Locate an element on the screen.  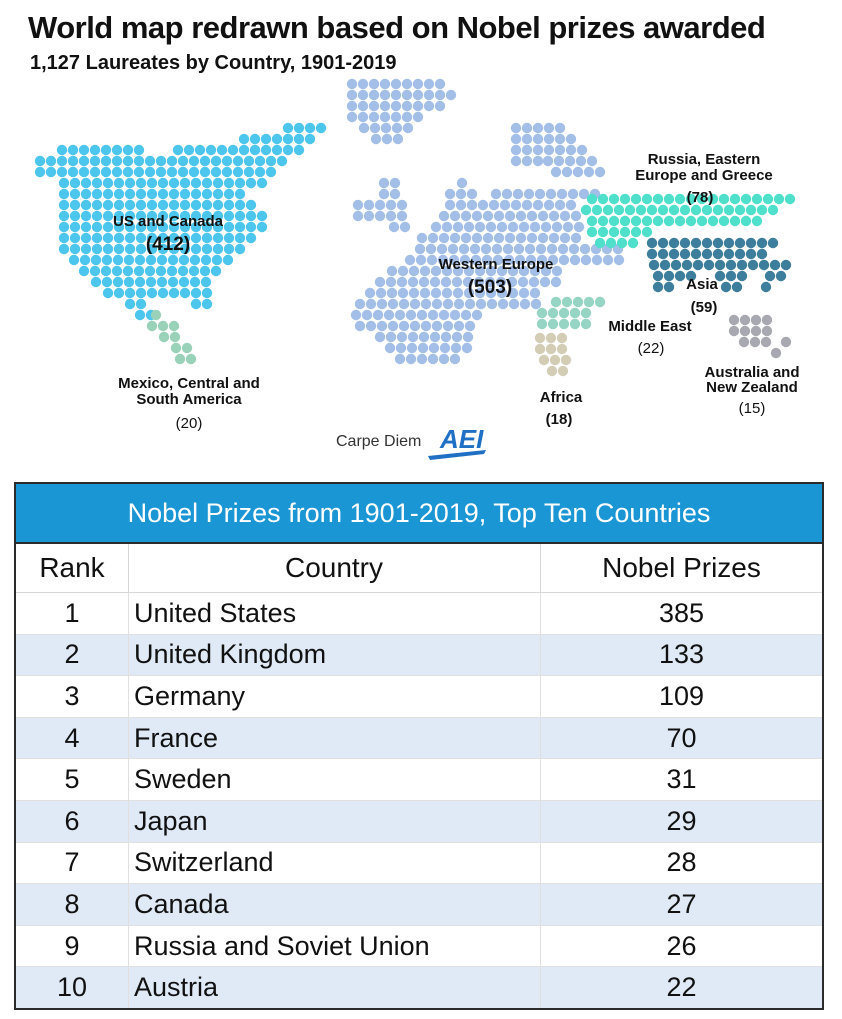
count-russia: (78) is located at coordinates (700, 197).